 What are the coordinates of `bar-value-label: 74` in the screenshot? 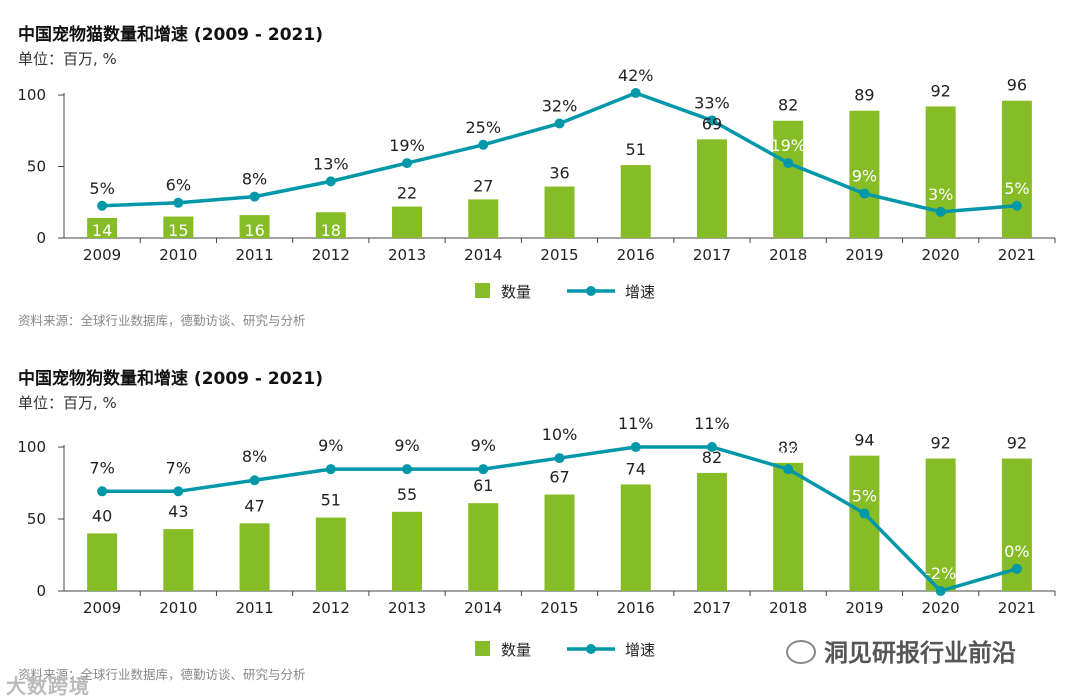 It's located at (636, 468).